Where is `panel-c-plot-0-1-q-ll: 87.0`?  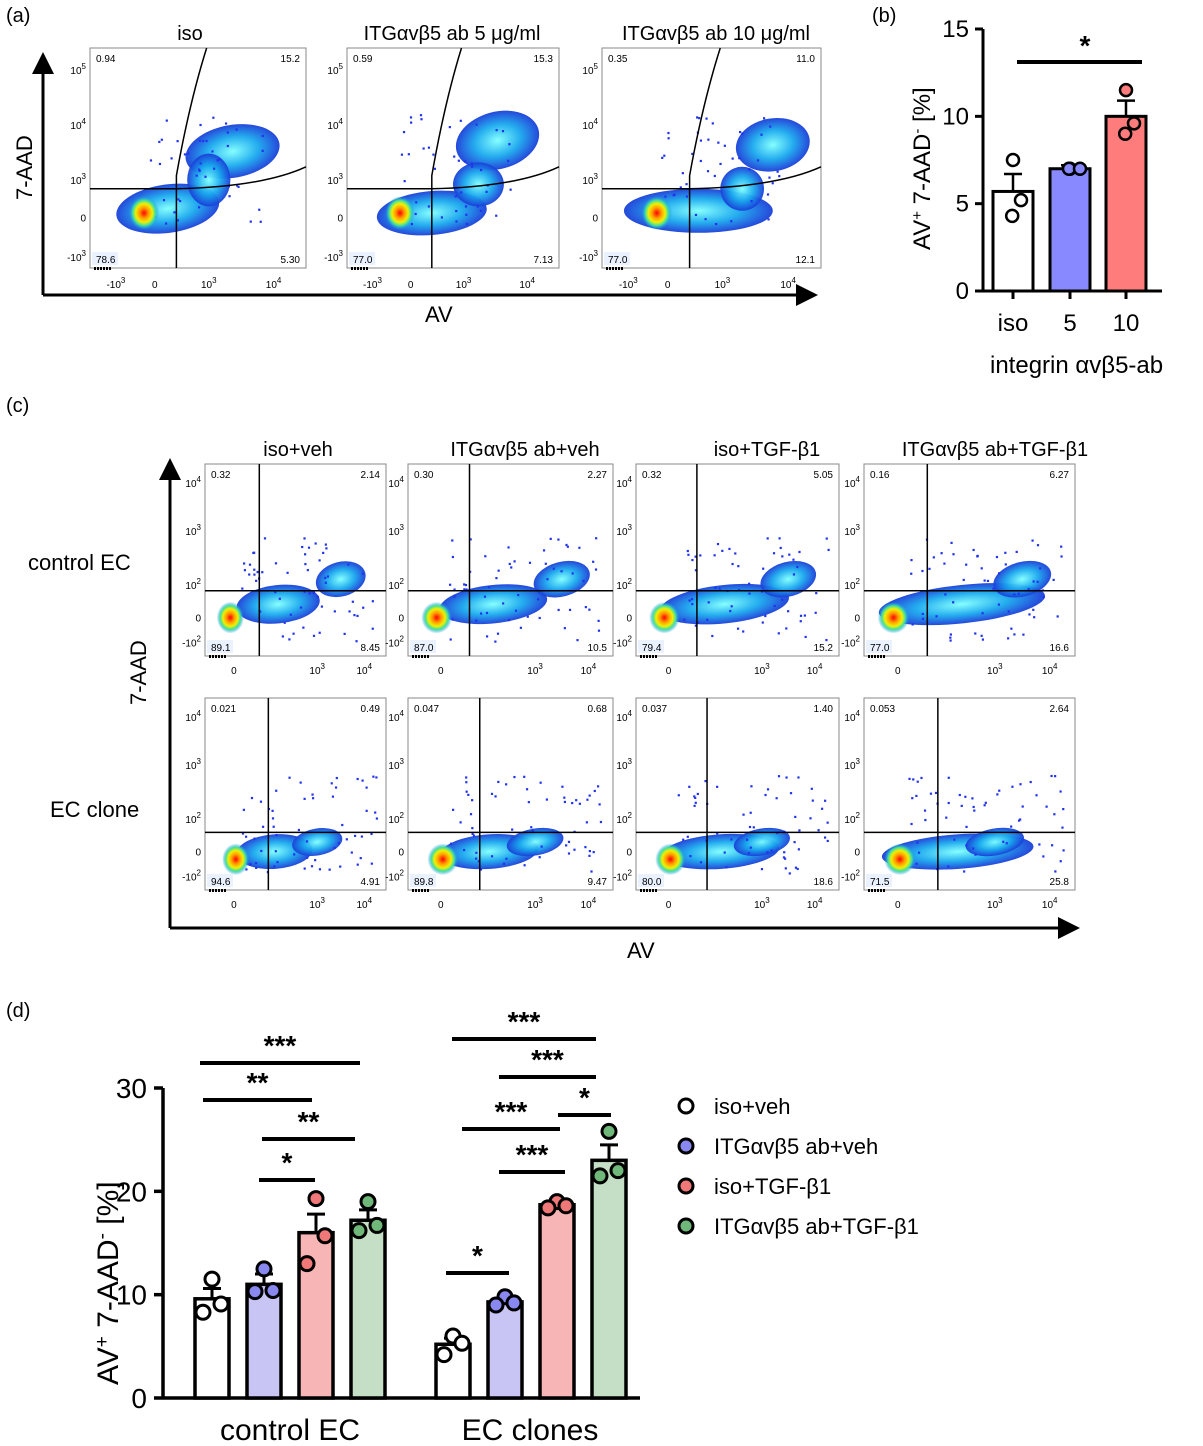
panel-c-plot-0-1-q-ll: 87.0 is located at coordinates (424, 648).